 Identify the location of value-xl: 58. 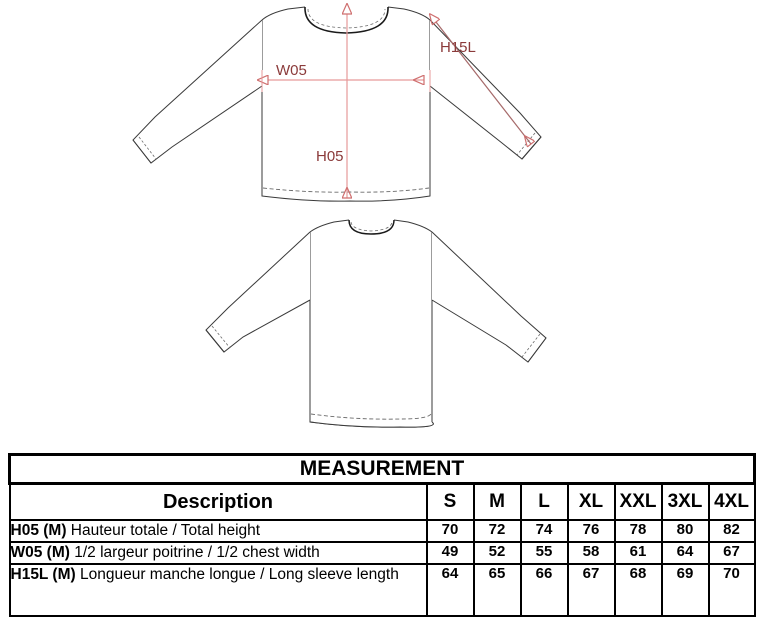
(591, 552).